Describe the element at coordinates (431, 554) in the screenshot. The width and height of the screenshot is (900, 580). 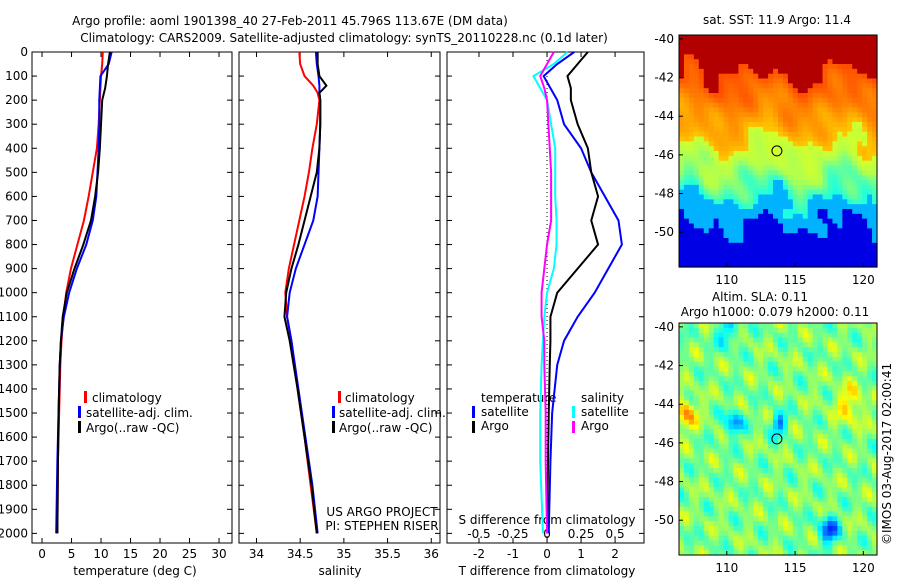
I see `x-tick-label: 36` at that location.